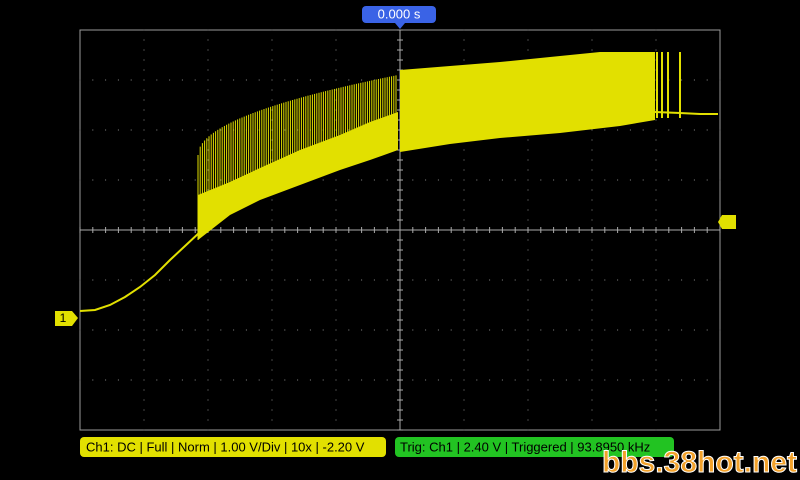 Image resolution: width=800 pixels, height=480 pixels. What do you see at coordinates (699, 462) in the screenshot?
I see `watermark: bbs.38hot.net` at bounding box center [699, 462].